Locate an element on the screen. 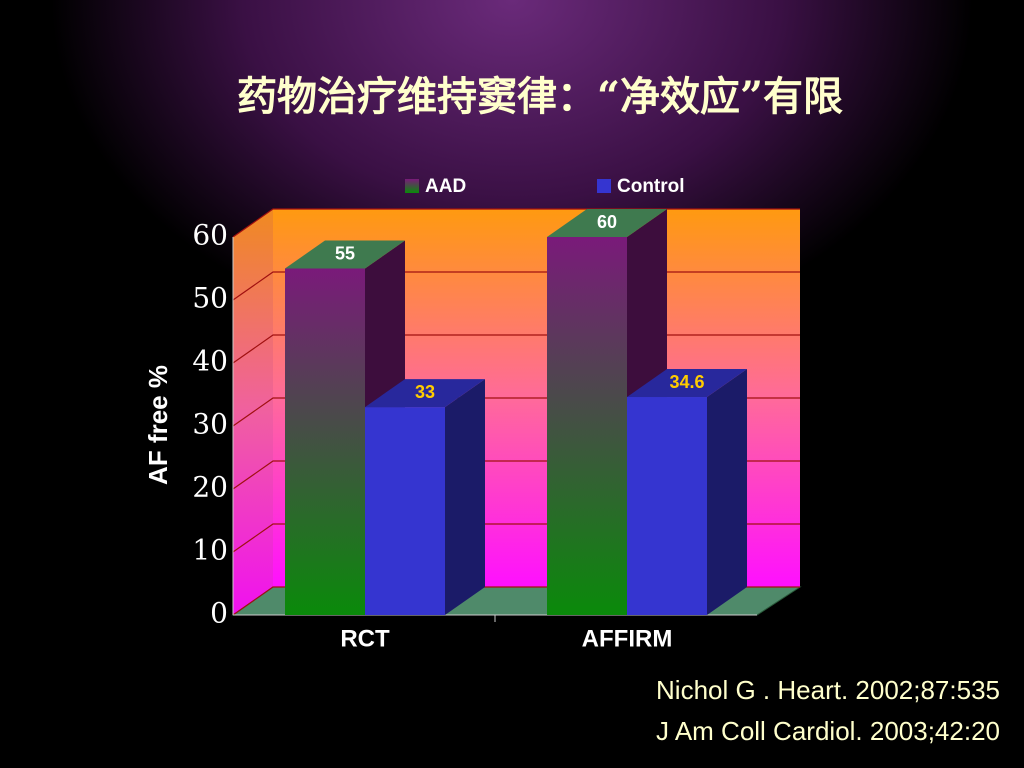 The image size is (1024, 768). value-label: 55 is located at coordinates (345, 253).